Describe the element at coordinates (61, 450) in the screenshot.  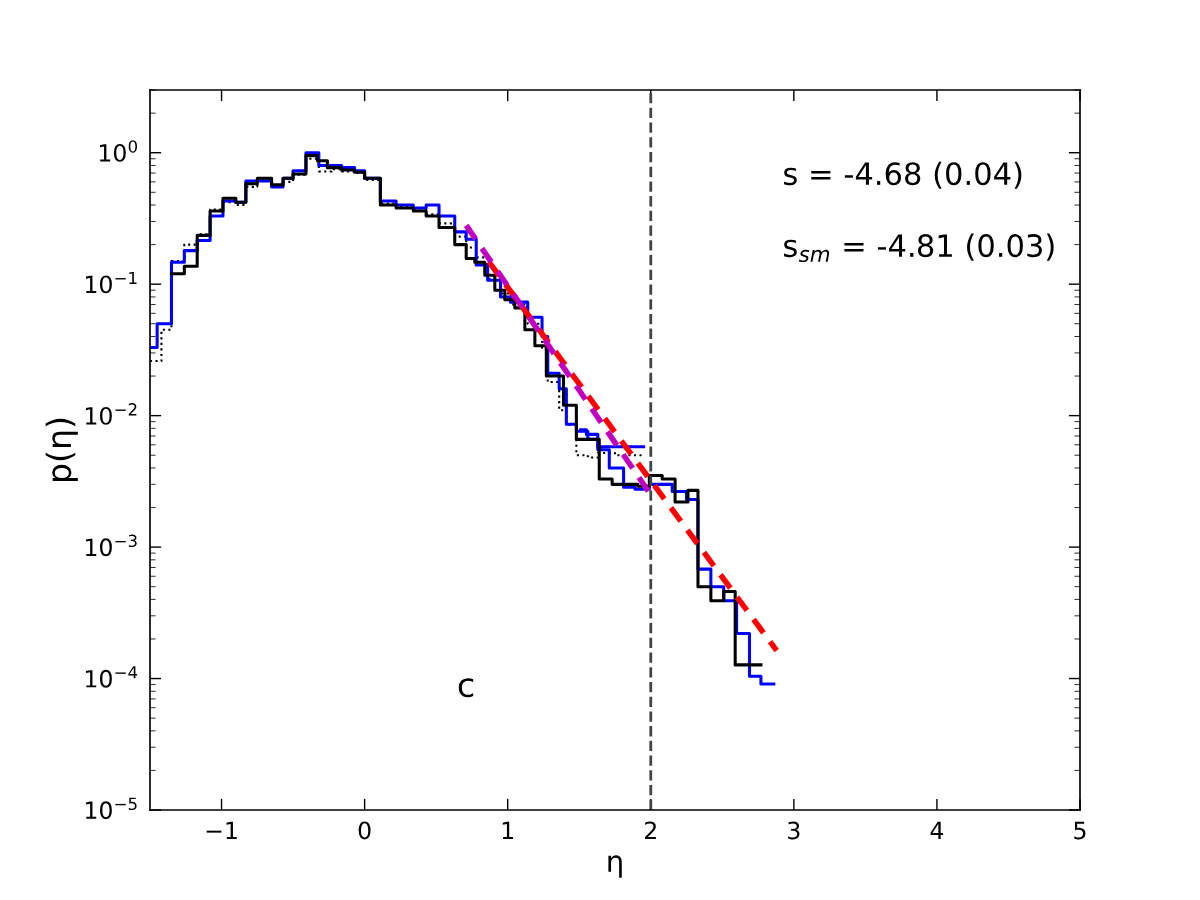
I see `y-axis-title: p(η)` at that location.